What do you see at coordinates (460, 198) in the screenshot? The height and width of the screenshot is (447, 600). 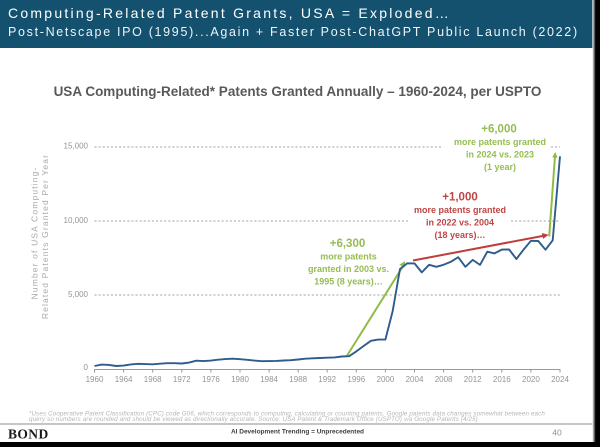 I see `svg-text: +1,000` at bounding box center [460, 198].